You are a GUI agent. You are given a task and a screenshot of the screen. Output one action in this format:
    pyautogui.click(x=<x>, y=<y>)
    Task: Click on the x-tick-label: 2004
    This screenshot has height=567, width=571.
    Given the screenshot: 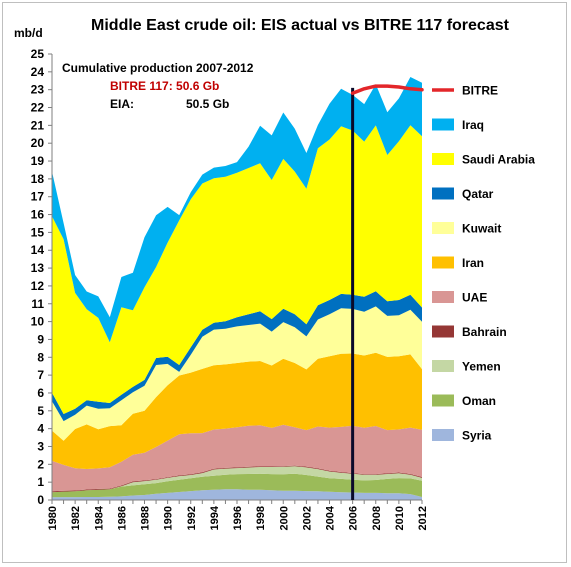 What is the action you would take?
    pyautogui.click(x=331, y=517)
    